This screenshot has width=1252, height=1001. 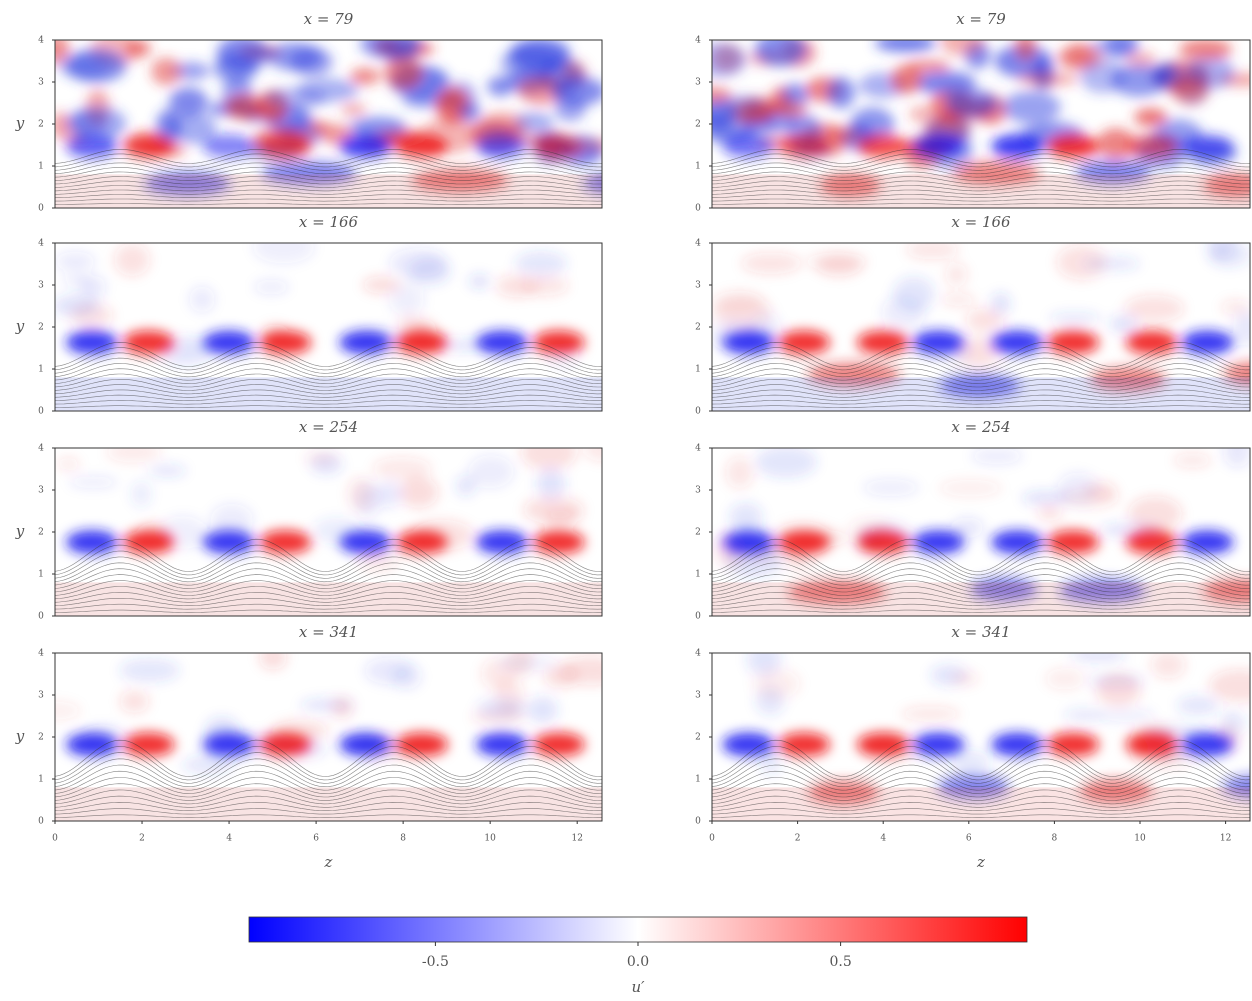 What do you see at coordinates (41, 41) in the screenshot?
I see `y-tick-label: 4` at bounding box center [41, 41].